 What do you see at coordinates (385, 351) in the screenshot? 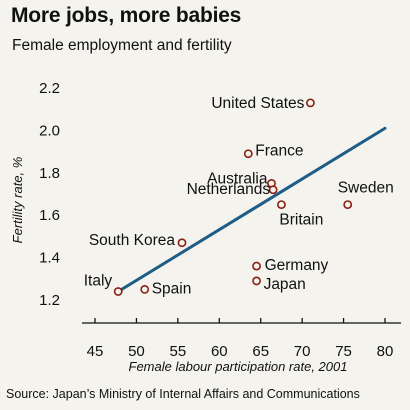
I see `x-tick-label: 80` at bounding box center [385, 351].